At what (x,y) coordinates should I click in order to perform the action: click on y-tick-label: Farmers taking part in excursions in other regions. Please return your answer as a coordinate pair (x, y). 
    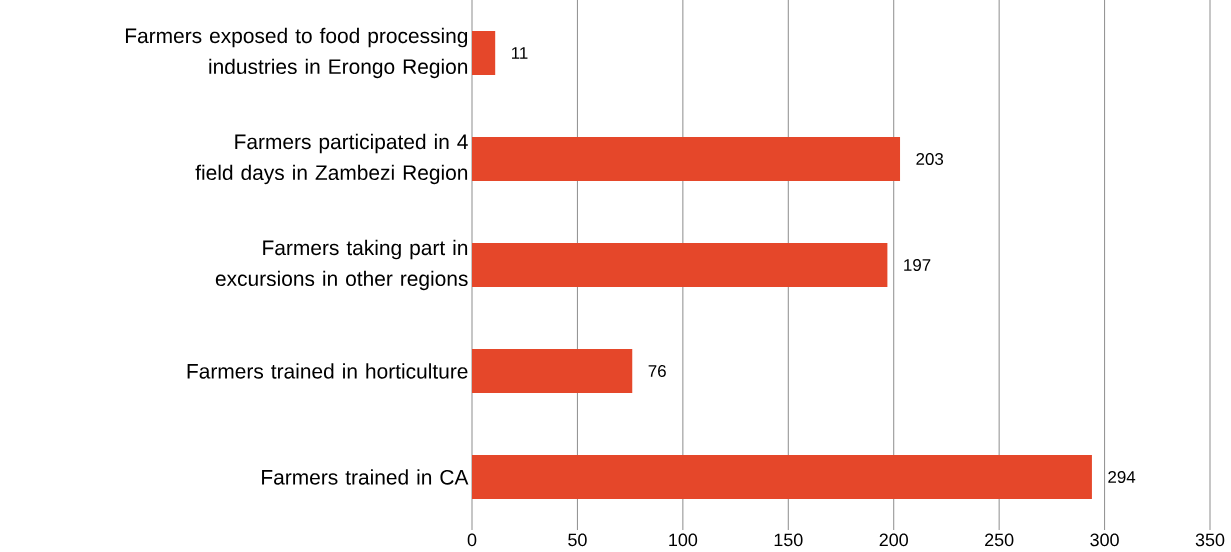
    Looking at the image, I should click on (341, 265).